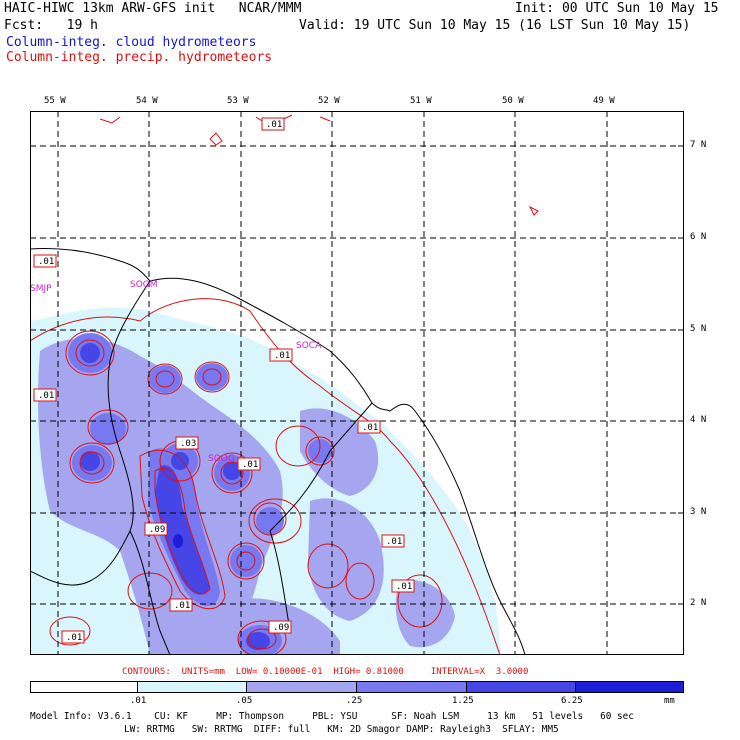 The height and width of the screenshot is (740, 740). What do you see at coordinates (41, 289) in the screenshot?
I see `station-label: SMJP` at bounding box center [41, 289].